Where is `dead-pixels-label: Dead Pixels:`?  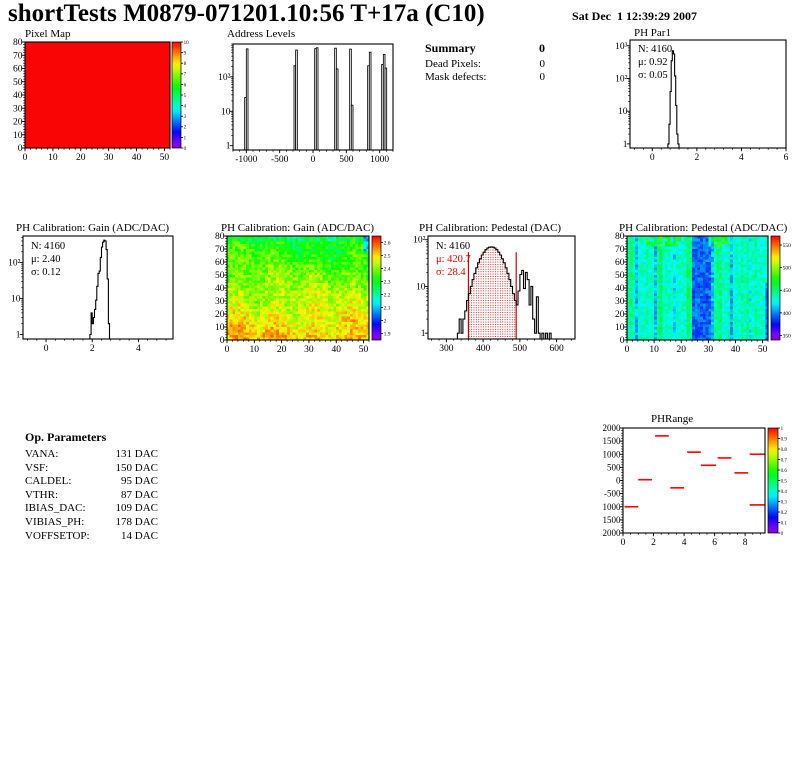 dead-pixels-label: Dead Pixels: is located at coordinates (453, 63).